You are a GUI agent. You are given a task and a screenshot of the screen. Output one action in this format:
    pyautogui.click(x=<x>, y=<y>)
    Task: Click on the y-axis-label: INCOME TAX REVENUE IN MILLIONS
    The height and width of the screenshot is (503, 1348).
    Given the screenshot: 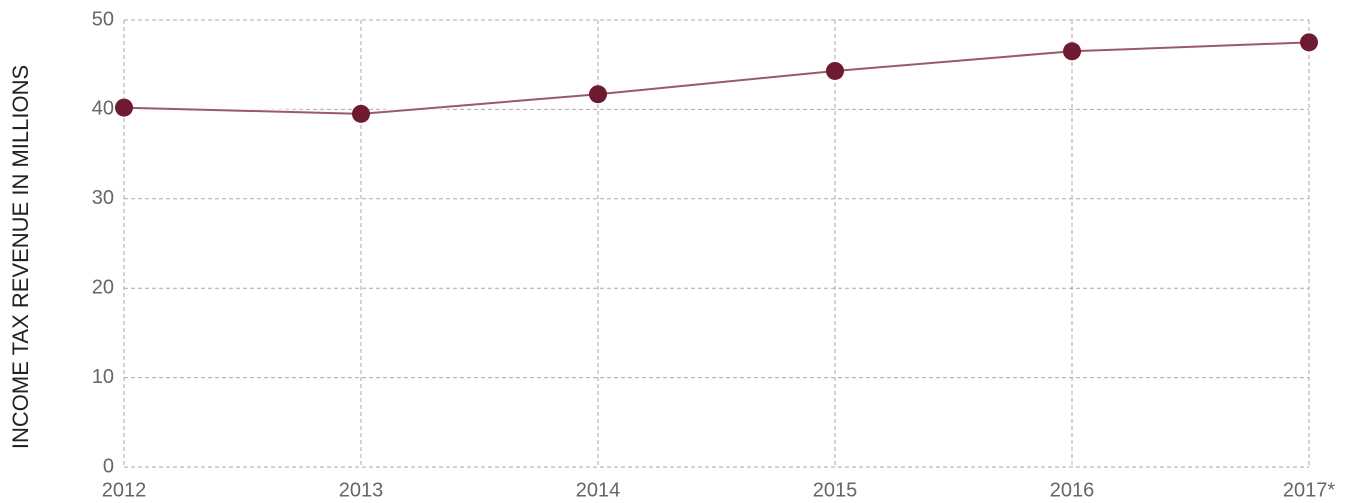 What is the action you would take?
    pyautogui.click(x=20, y=257)
    